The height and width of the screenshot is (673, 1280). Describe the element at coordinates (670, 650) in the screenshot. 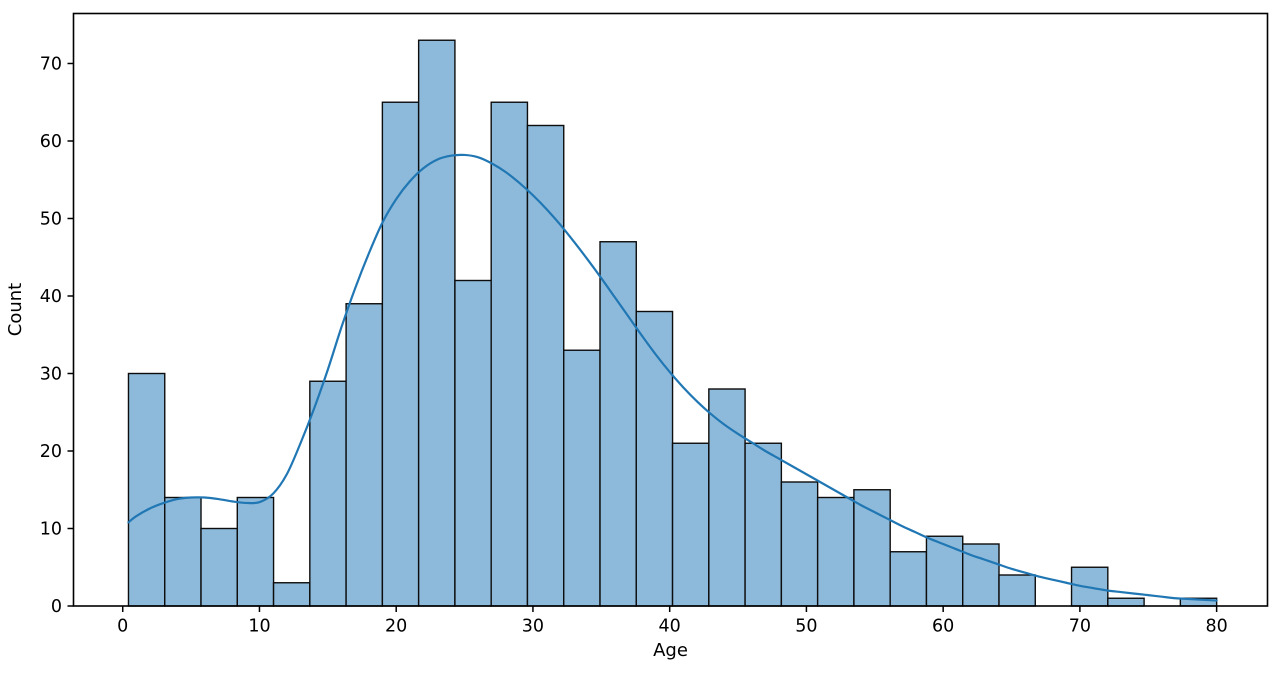

I see `x-axis-label: Age` at that location.